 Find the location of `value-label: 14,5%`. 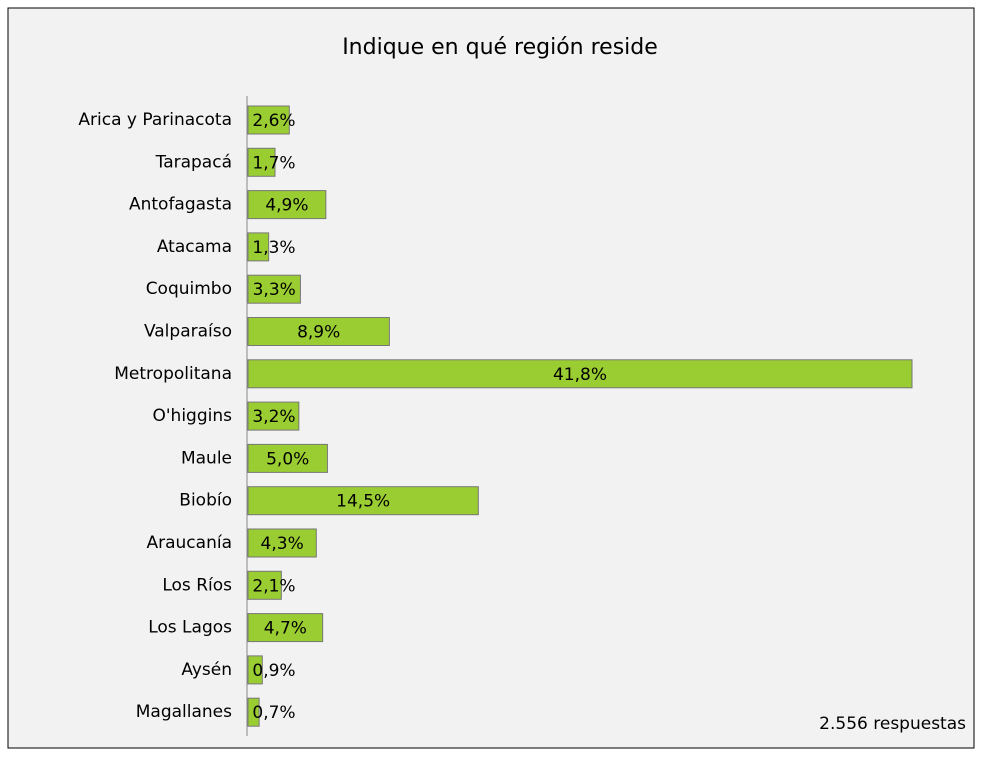

value-label: 14,5% is located at coordinates (363, 502).